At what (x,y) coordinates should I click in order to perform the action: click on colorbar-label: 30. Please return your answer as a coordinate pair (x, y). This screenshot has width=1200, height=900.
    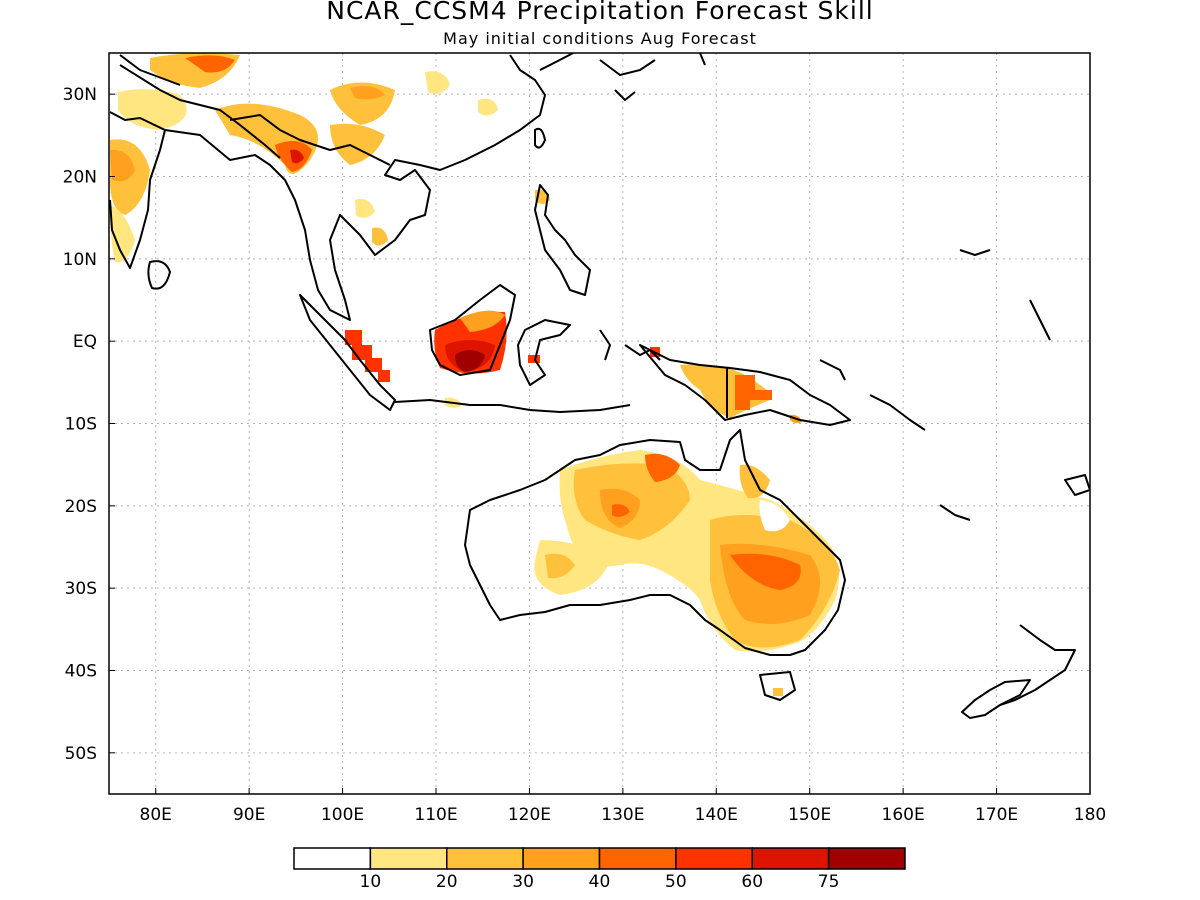
    Looking at the image, I should click on (523, 882).